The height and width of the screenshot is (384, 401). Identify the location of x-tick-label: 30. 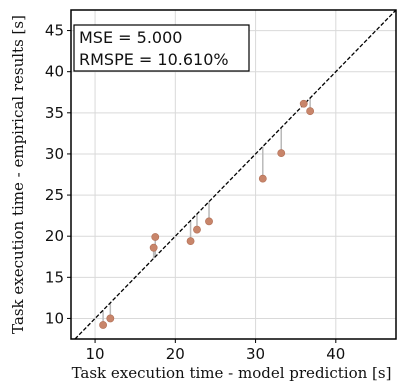
(255, 354).